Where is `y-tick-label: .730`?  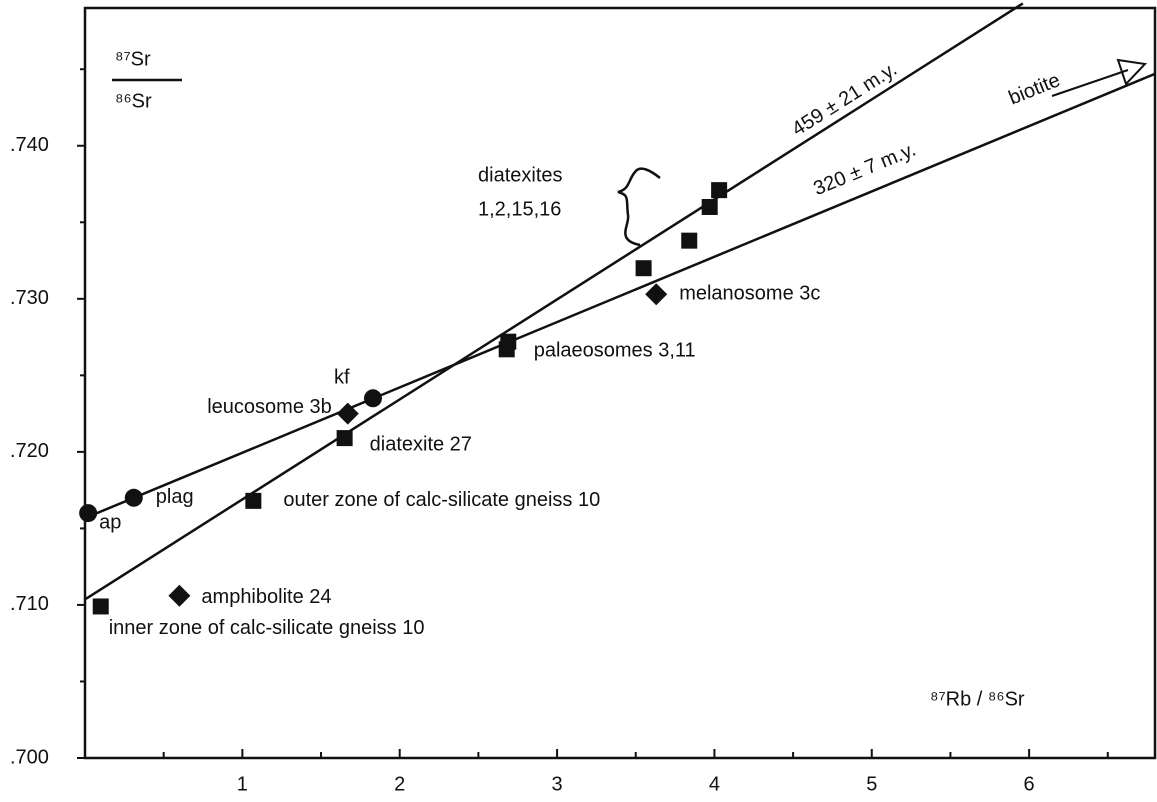 y-tick-label: .730 is located at coordinates (29, 298).